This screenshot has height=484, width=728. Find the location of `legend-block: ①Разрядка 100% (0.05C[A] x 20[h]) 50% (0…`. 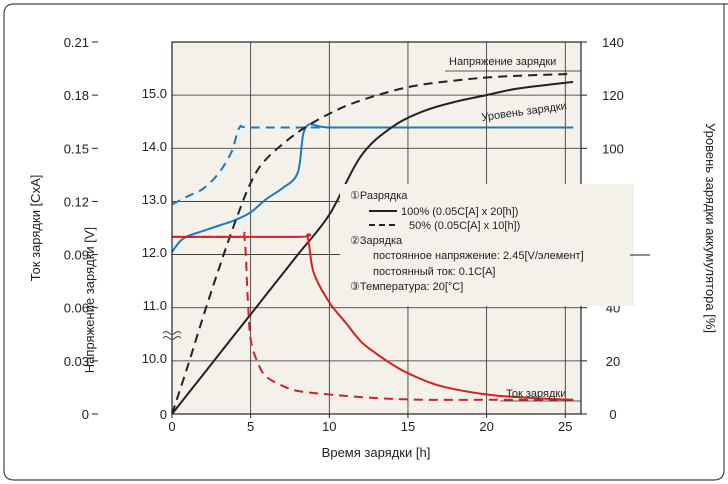

legend-block: ①Разрядка 100% (0.05C[A] x 20[h]) 50% (0… is located at coordinates (495, 245).